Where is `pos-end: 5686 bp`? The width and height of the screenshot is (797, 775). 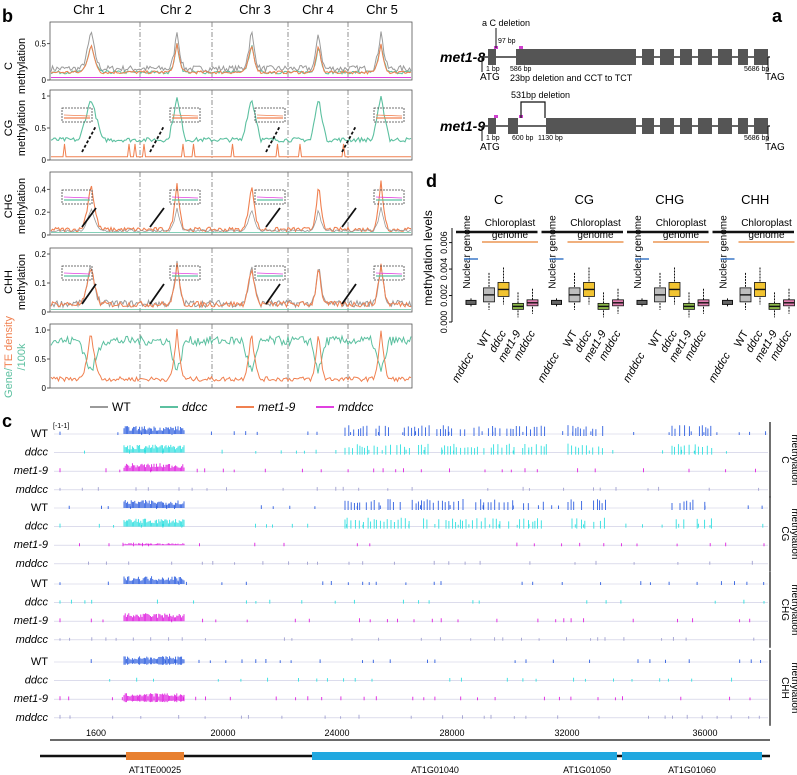 pos-end: 5686 bp is located at coordinates (756, 138).